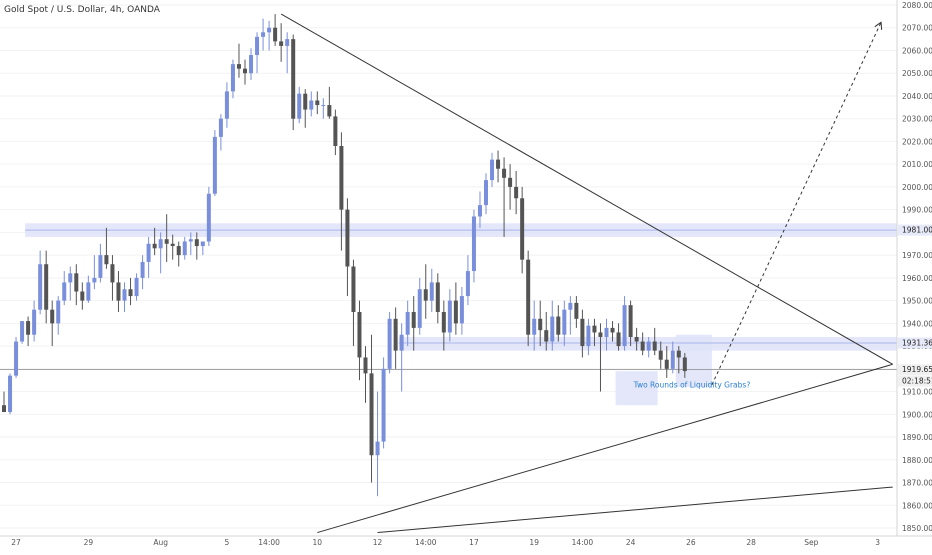  I want to click on lower-trendline, so click(635, 510).